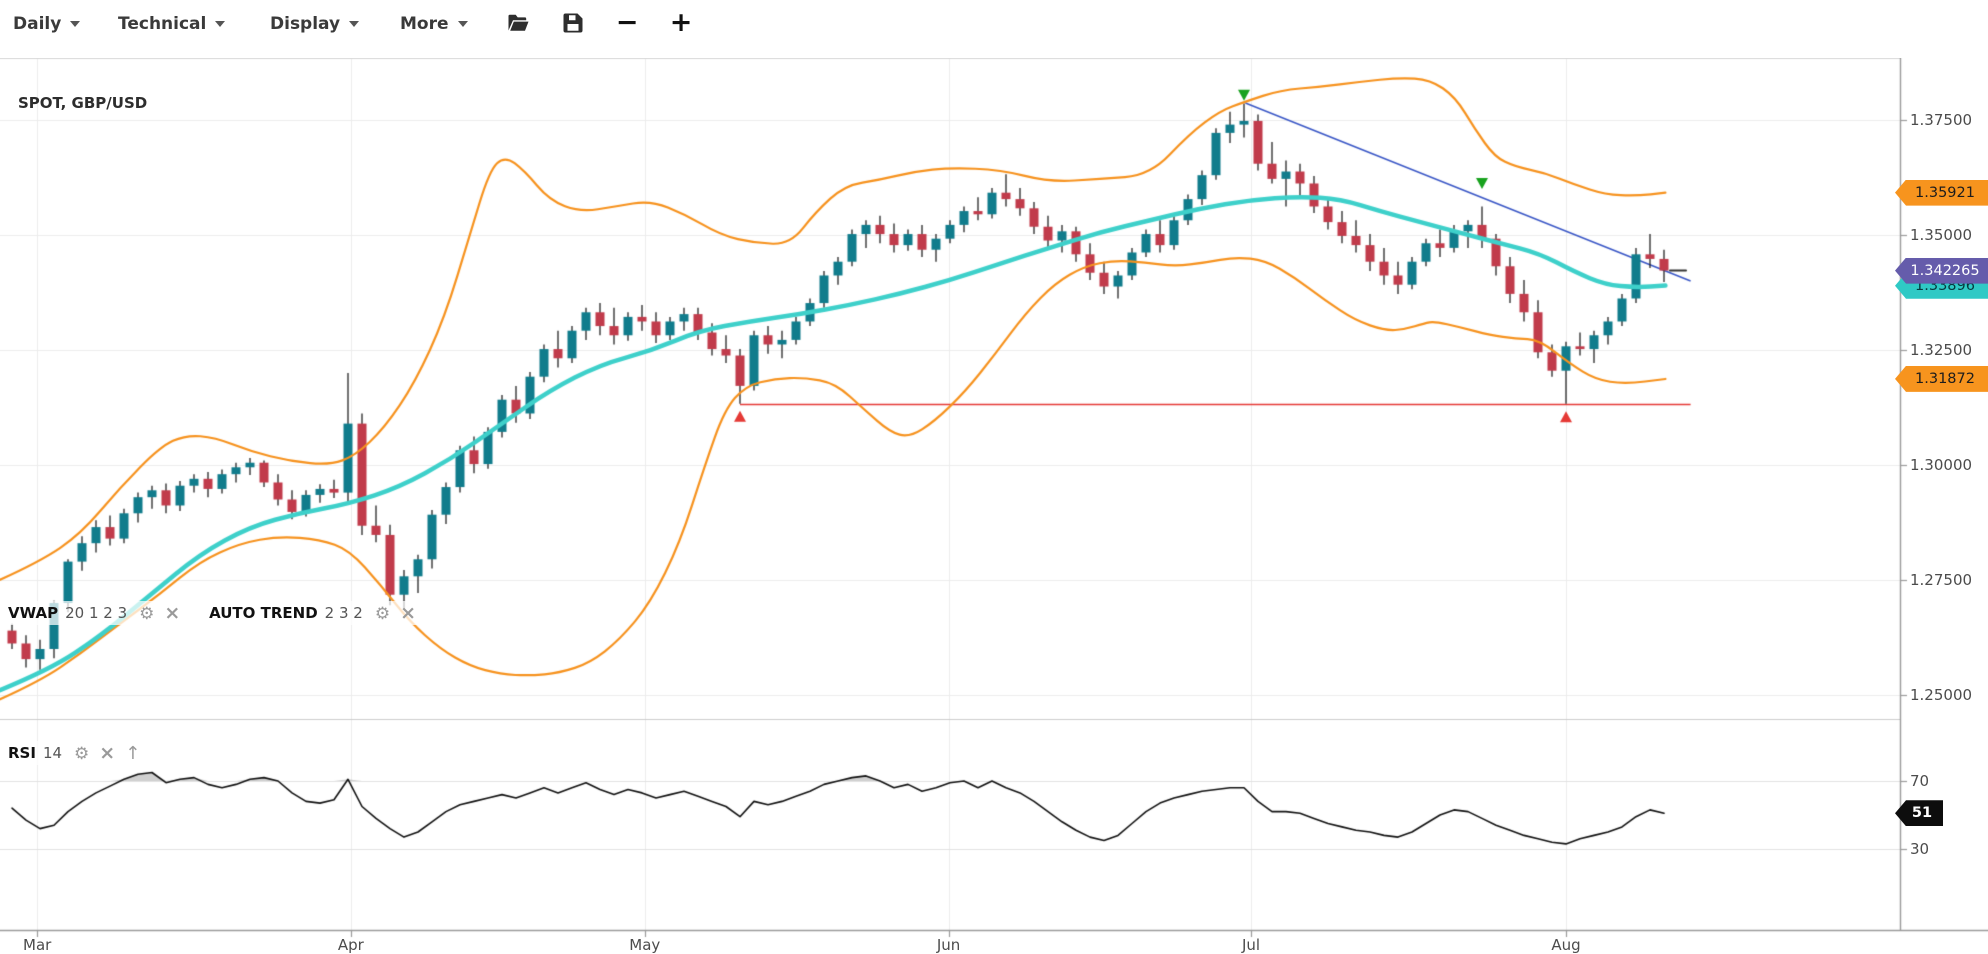 The width and height of the screenshot is (1988, 954). I want to click on auto-trend-legend-params: 2 3 2, so click(343, 613).